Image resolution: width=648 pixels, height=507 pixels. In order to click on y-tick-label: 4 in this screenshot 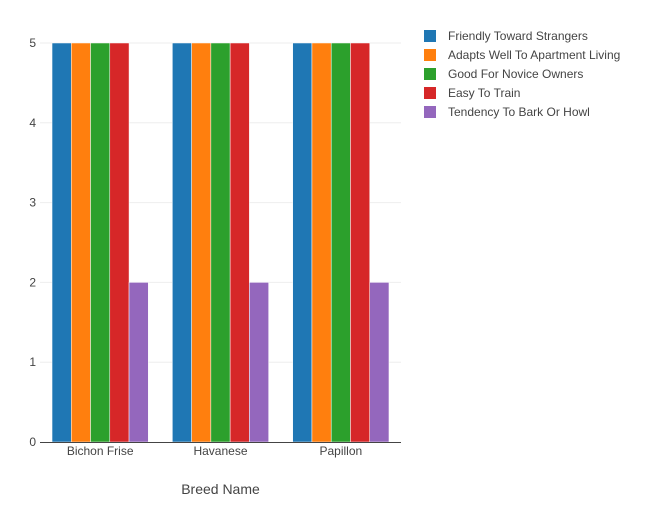, I will do `click(32, 123)`.